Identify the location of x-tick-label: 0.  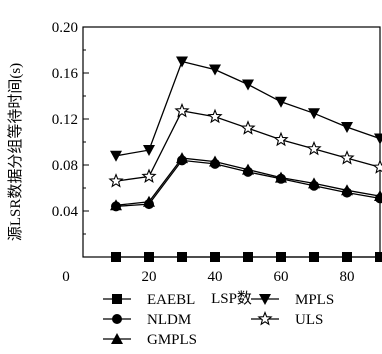
(66, 277).